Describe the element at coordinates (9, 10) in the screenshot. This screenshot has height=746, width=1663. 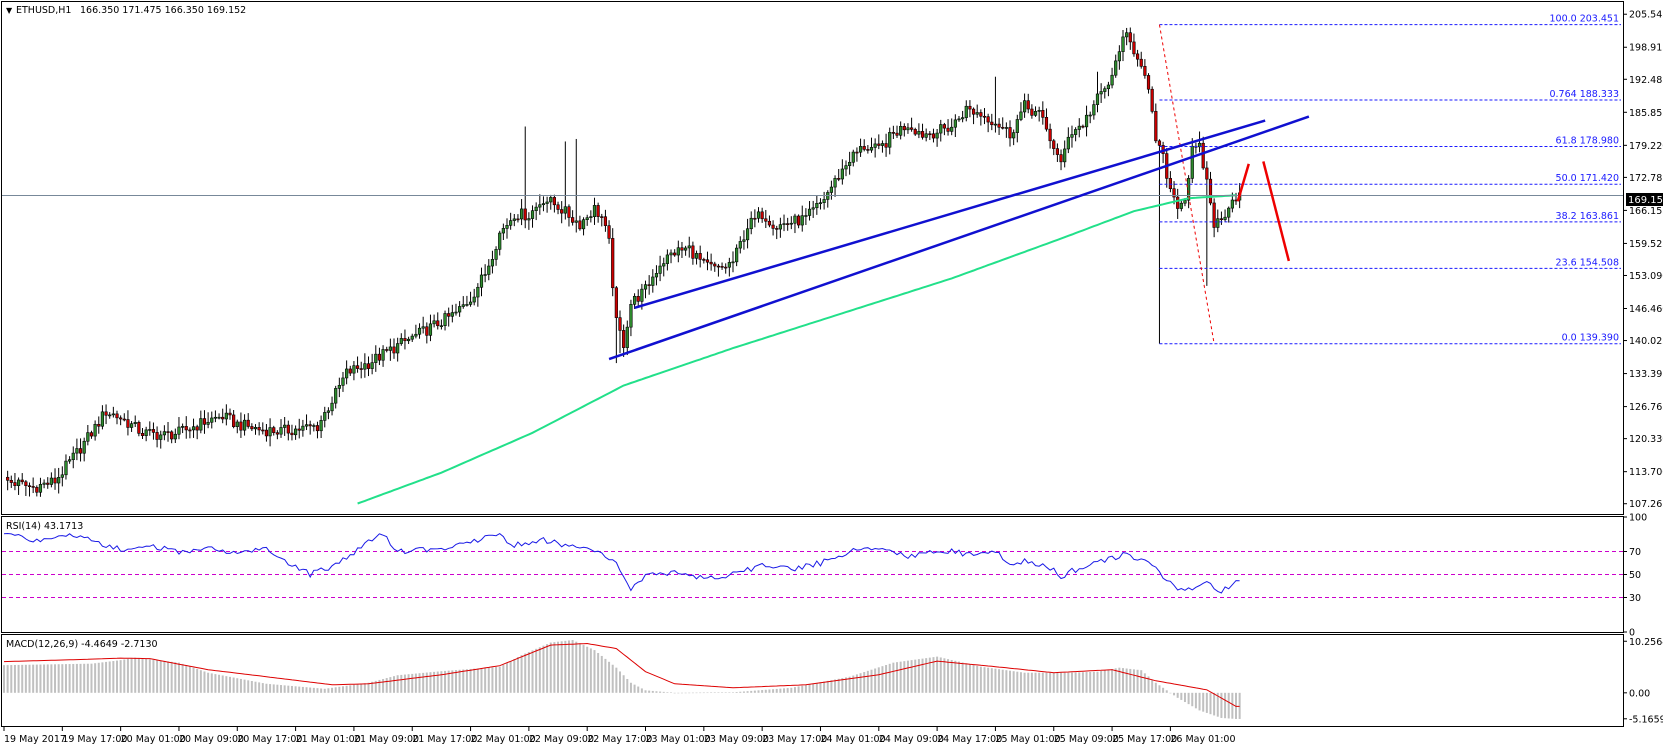
I see `menu-triangle-icon: ▼` at that location.